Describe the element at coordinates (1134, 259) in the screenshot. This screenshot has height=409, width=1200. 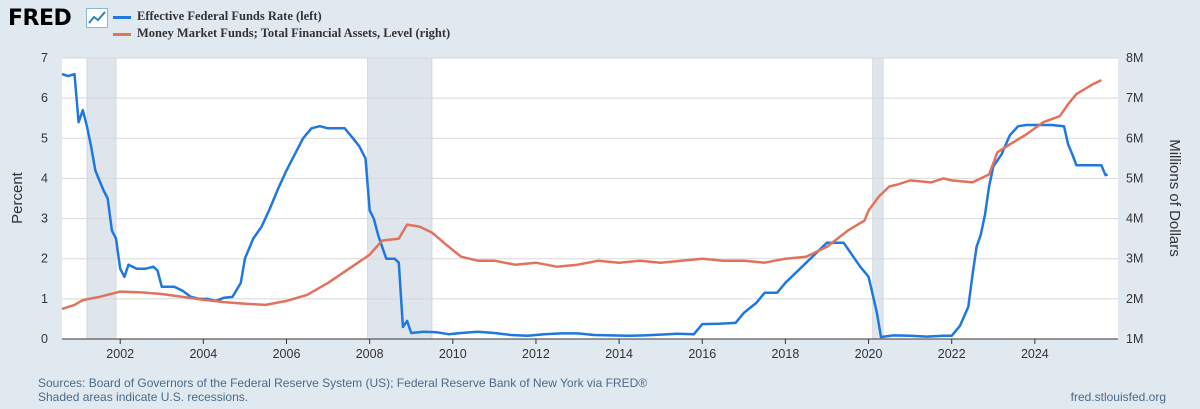
I see `y-right-tick-label: 3M` at that location.